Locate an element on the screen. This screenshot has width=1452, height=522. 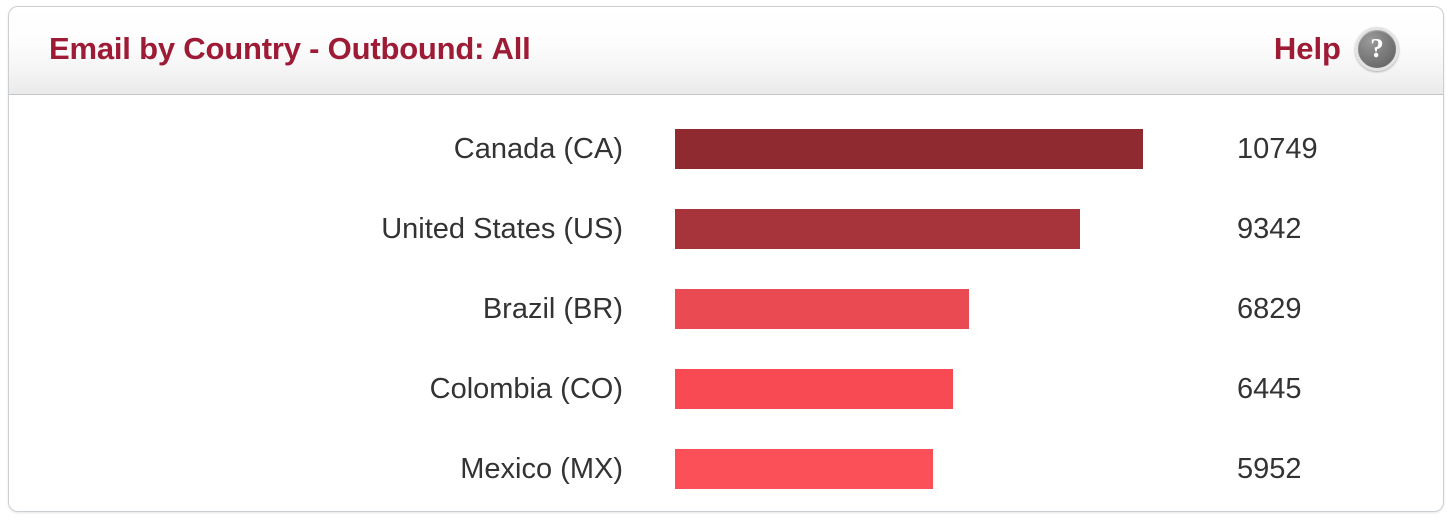
bar-label: Mexico (MX) is located at coordinates (541, 468).